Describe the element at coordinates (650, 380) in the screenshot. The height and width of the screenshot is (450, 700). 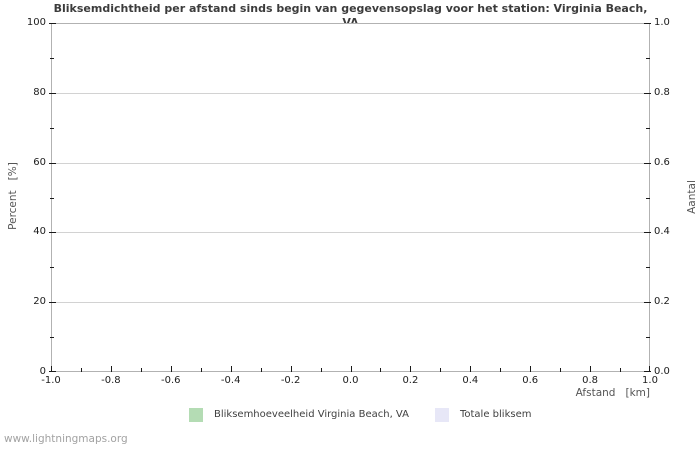
I see `x-tick-label: 1.0` at that location.